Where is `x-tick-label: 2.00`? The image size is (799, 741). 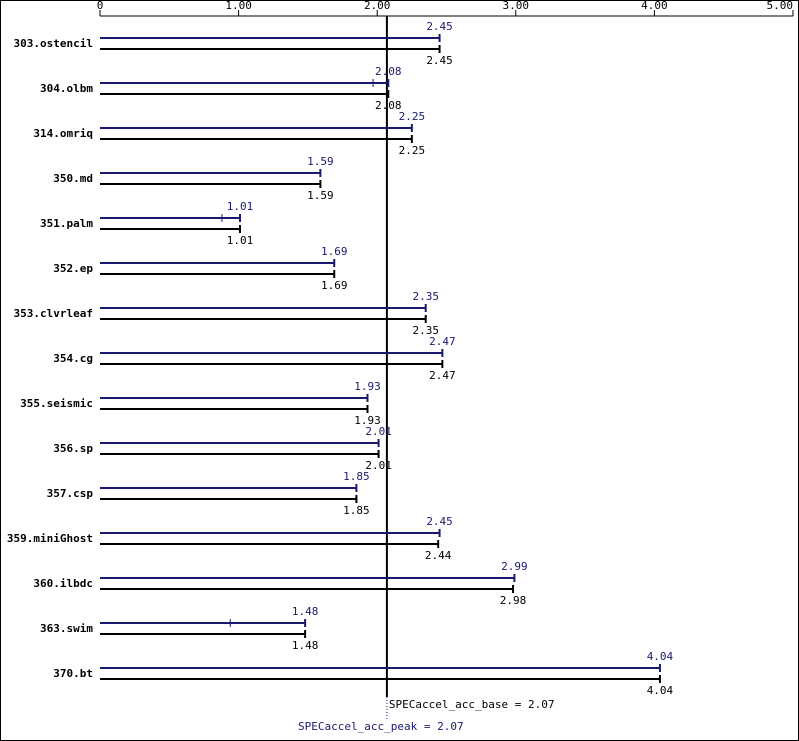
x-tick-label: 2.00 is located at coordinates (377, 6).